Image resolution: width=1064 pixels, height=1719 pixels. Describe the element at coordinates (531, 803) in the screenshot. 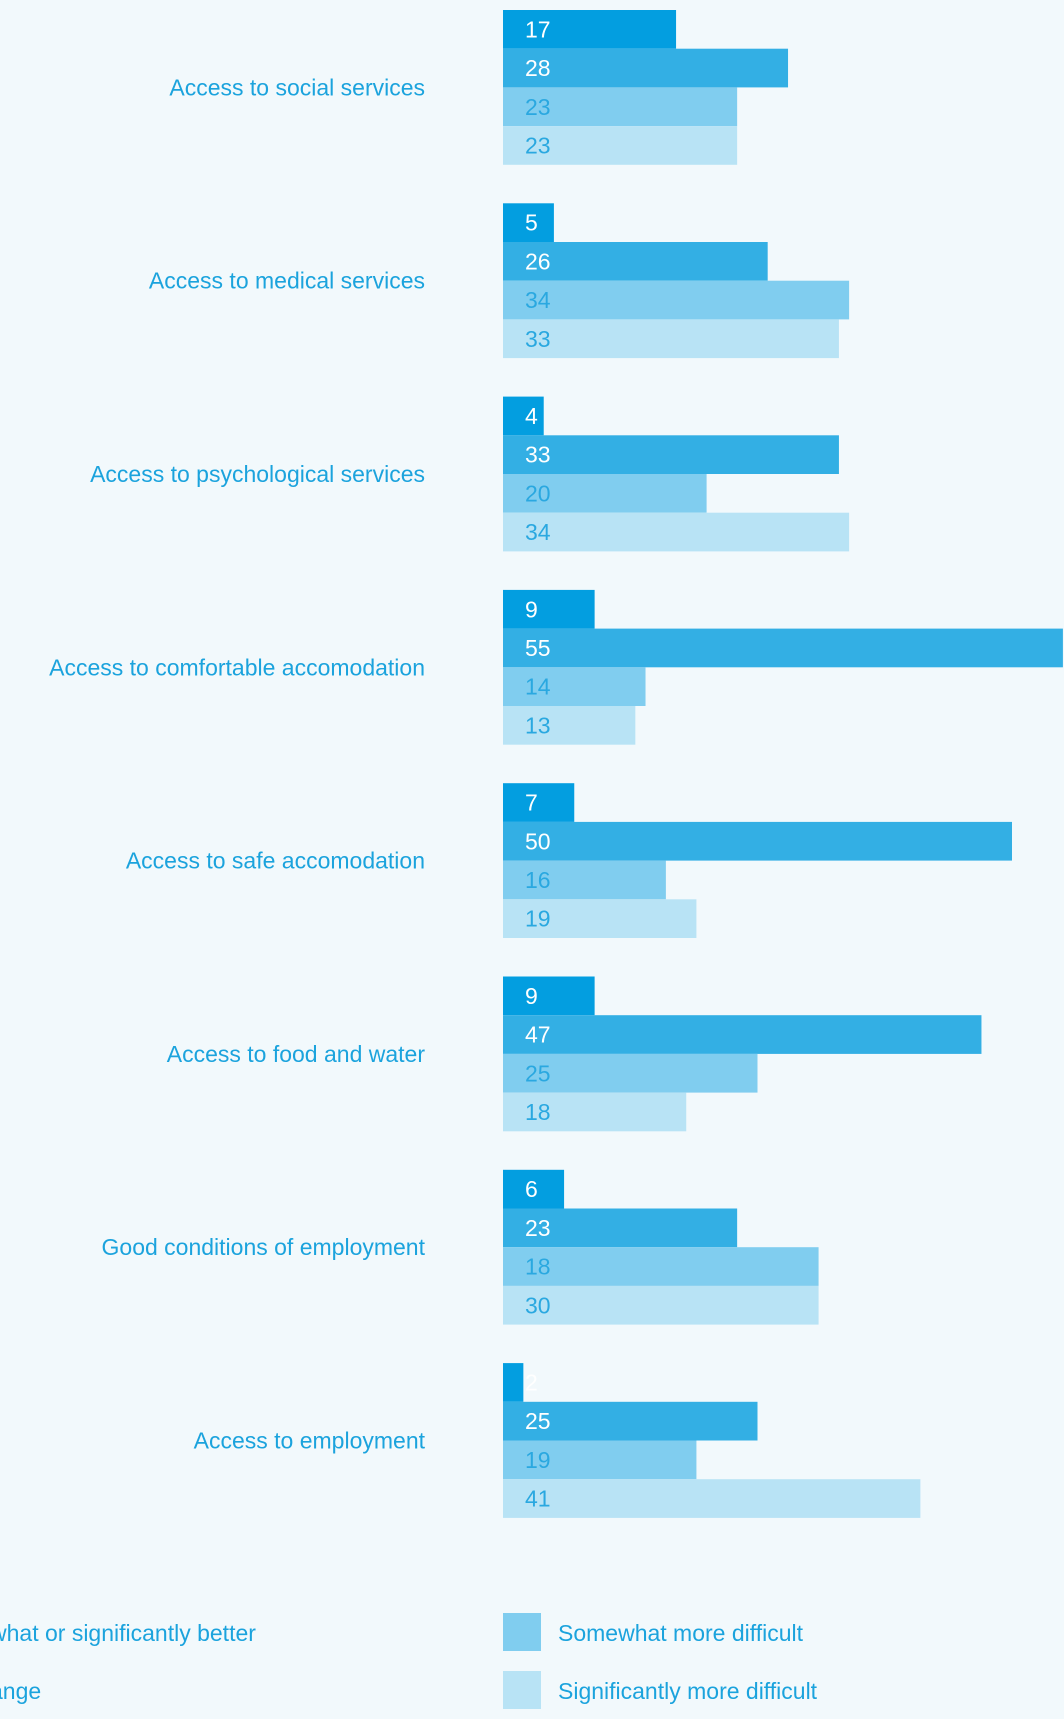

I see `bar-value-label: 7` at that location.